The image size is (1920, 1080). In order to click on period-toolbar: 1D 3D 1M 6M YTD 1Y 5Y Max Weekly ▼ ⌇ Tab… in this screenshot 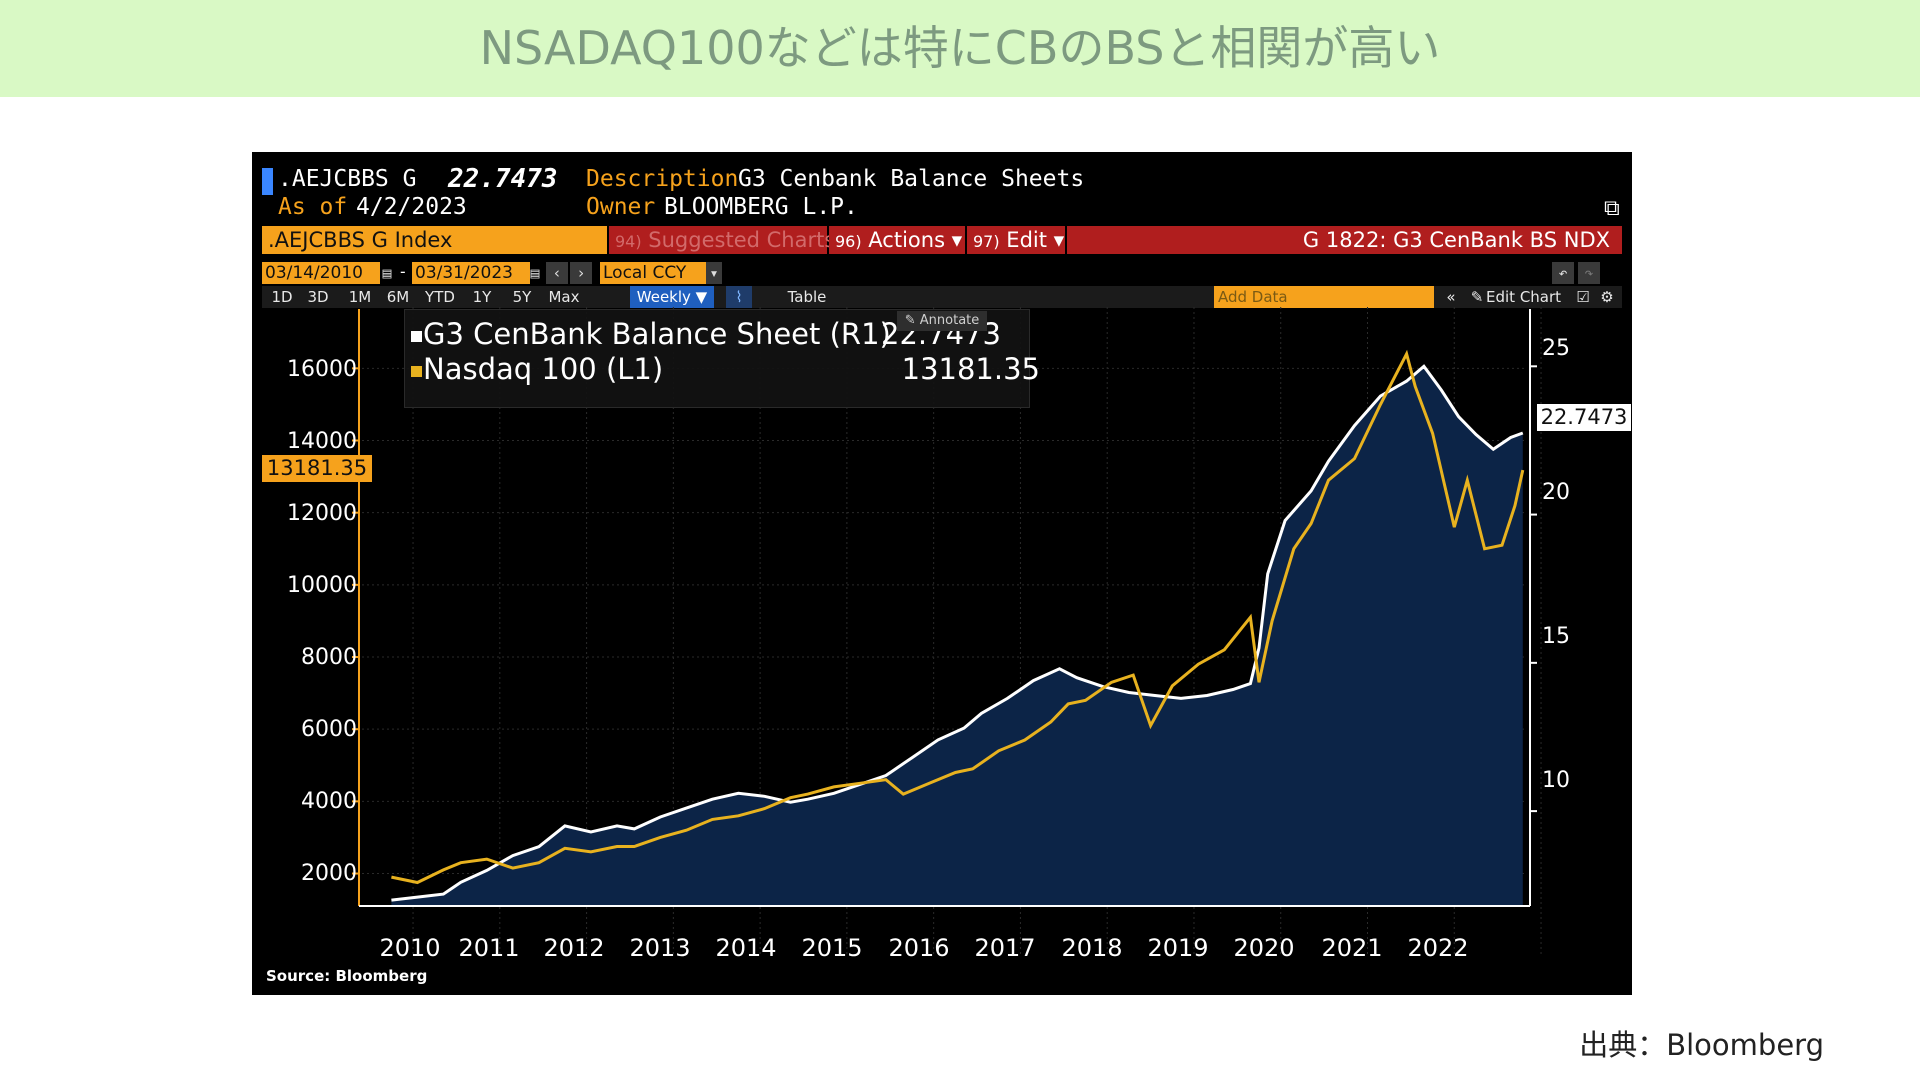, I will do `click(942, 297)`.